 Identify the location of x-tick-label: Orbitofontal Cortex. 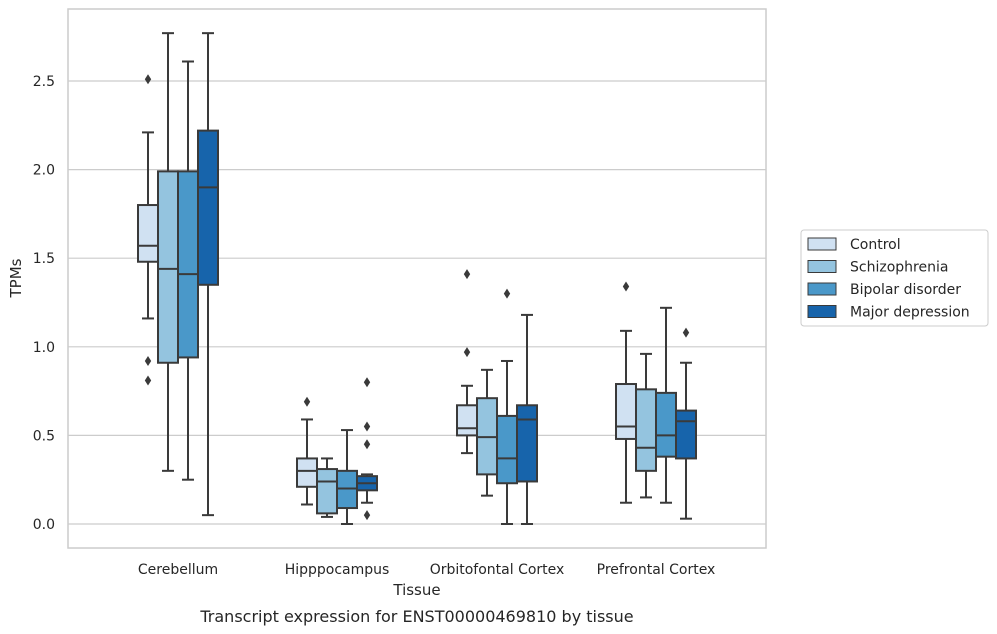
(497, 570).